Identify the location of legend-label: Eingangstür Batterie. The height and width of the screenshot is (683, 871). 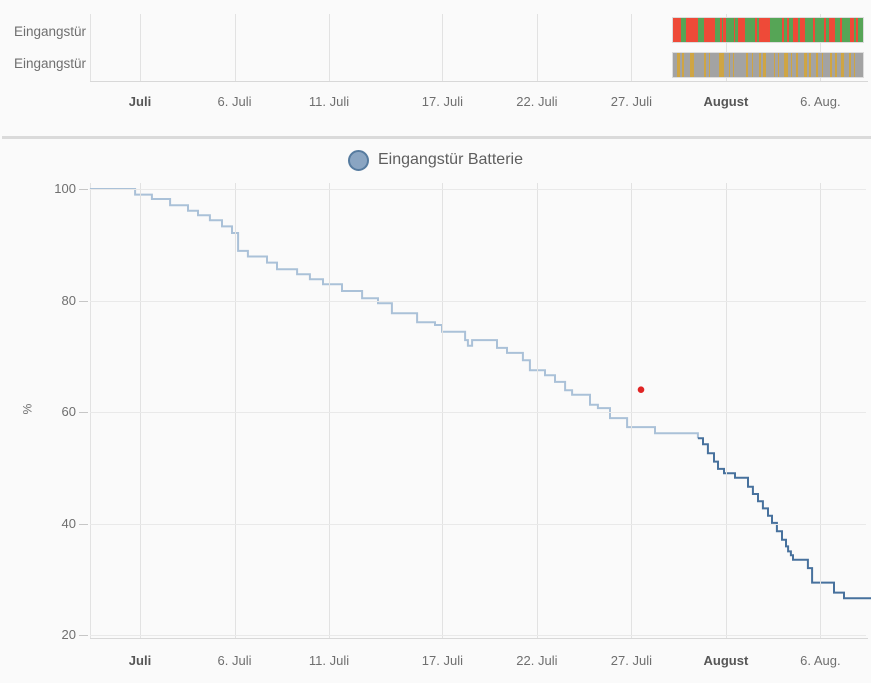
(450, 159).